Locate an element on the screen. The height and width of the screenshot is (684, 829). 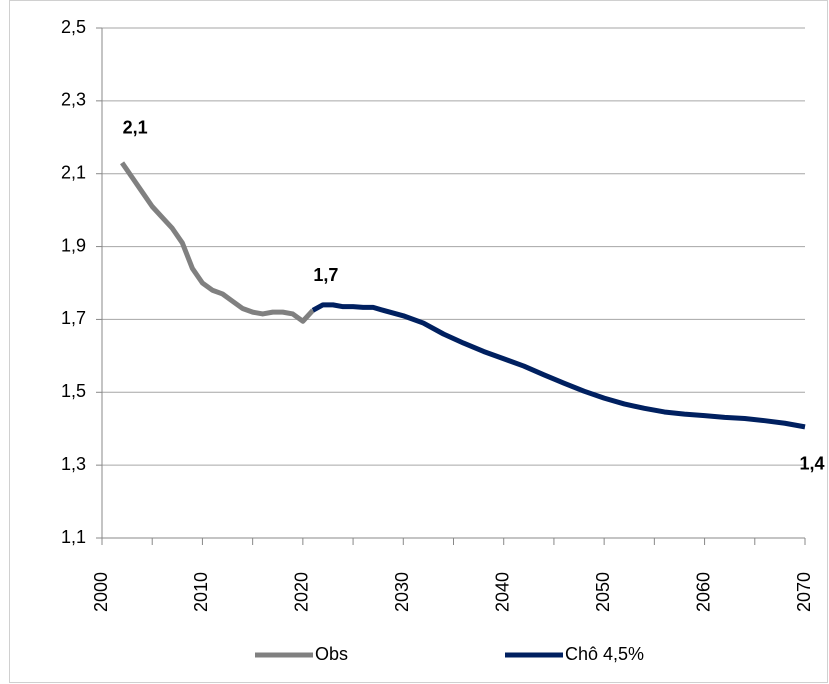
x-tick-label: 2040 is located at coordinates (502, 592).